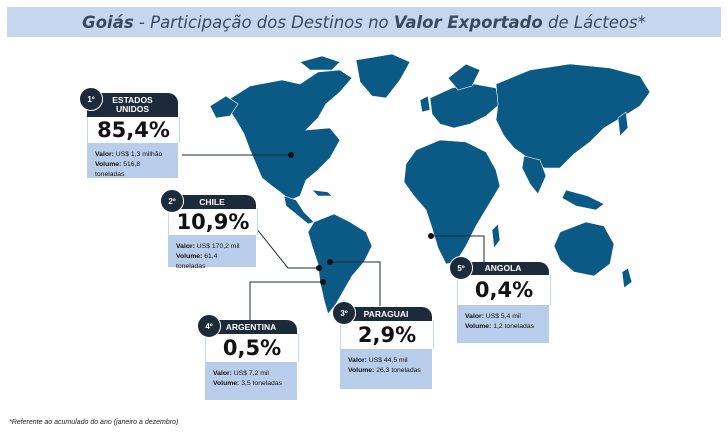  I want to click on rank-badge: 3º, so click(344, 313).